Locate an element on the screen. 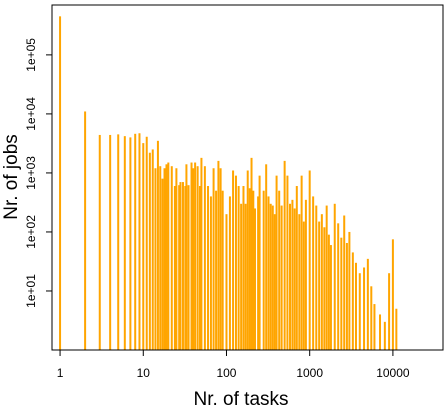 The height and width of the screenshot is (409, 448). y-tick-label: 1e+03 is located at coordinates (31, 173).